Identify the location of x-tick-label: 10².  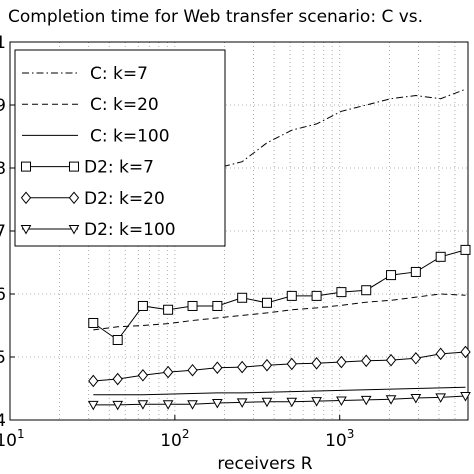
(174, 439).